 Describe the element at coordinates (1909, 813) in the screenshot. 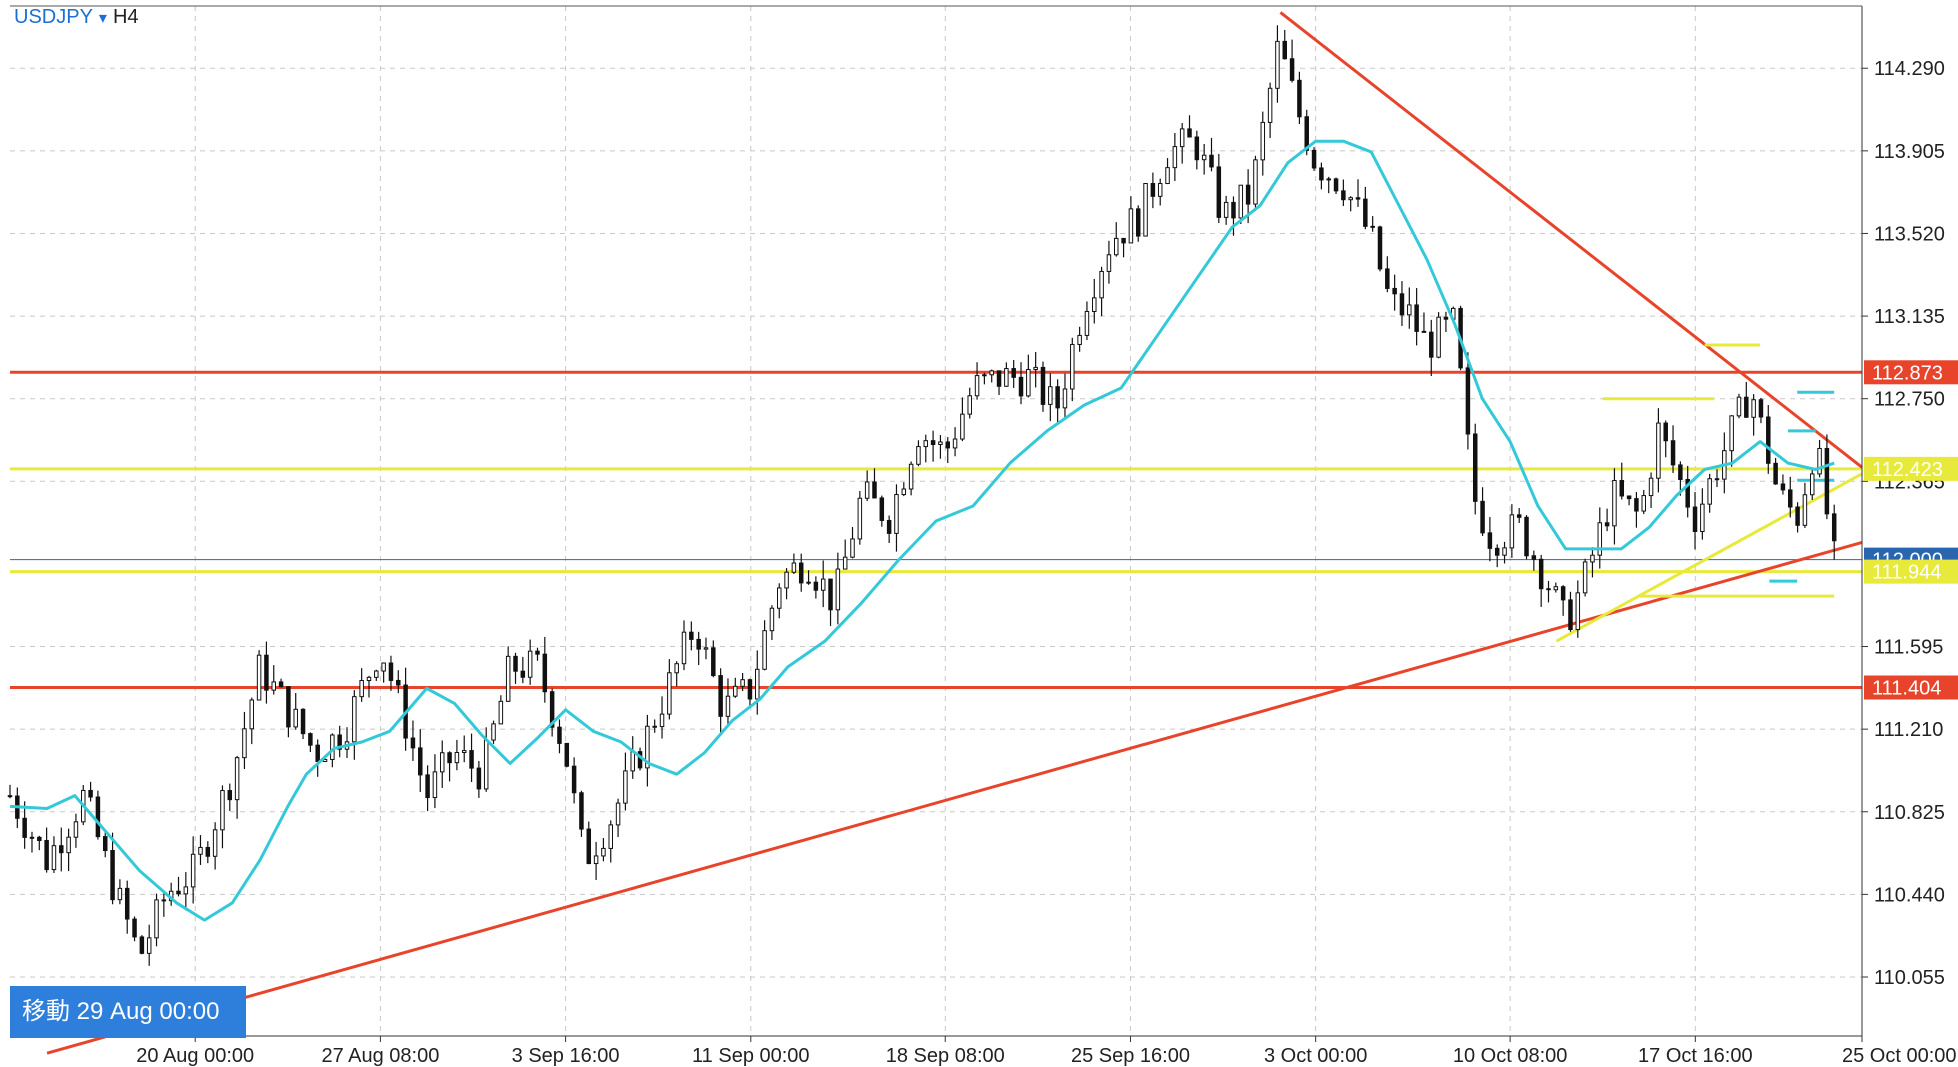

I see `y-tick-label: 110.825` at that location.